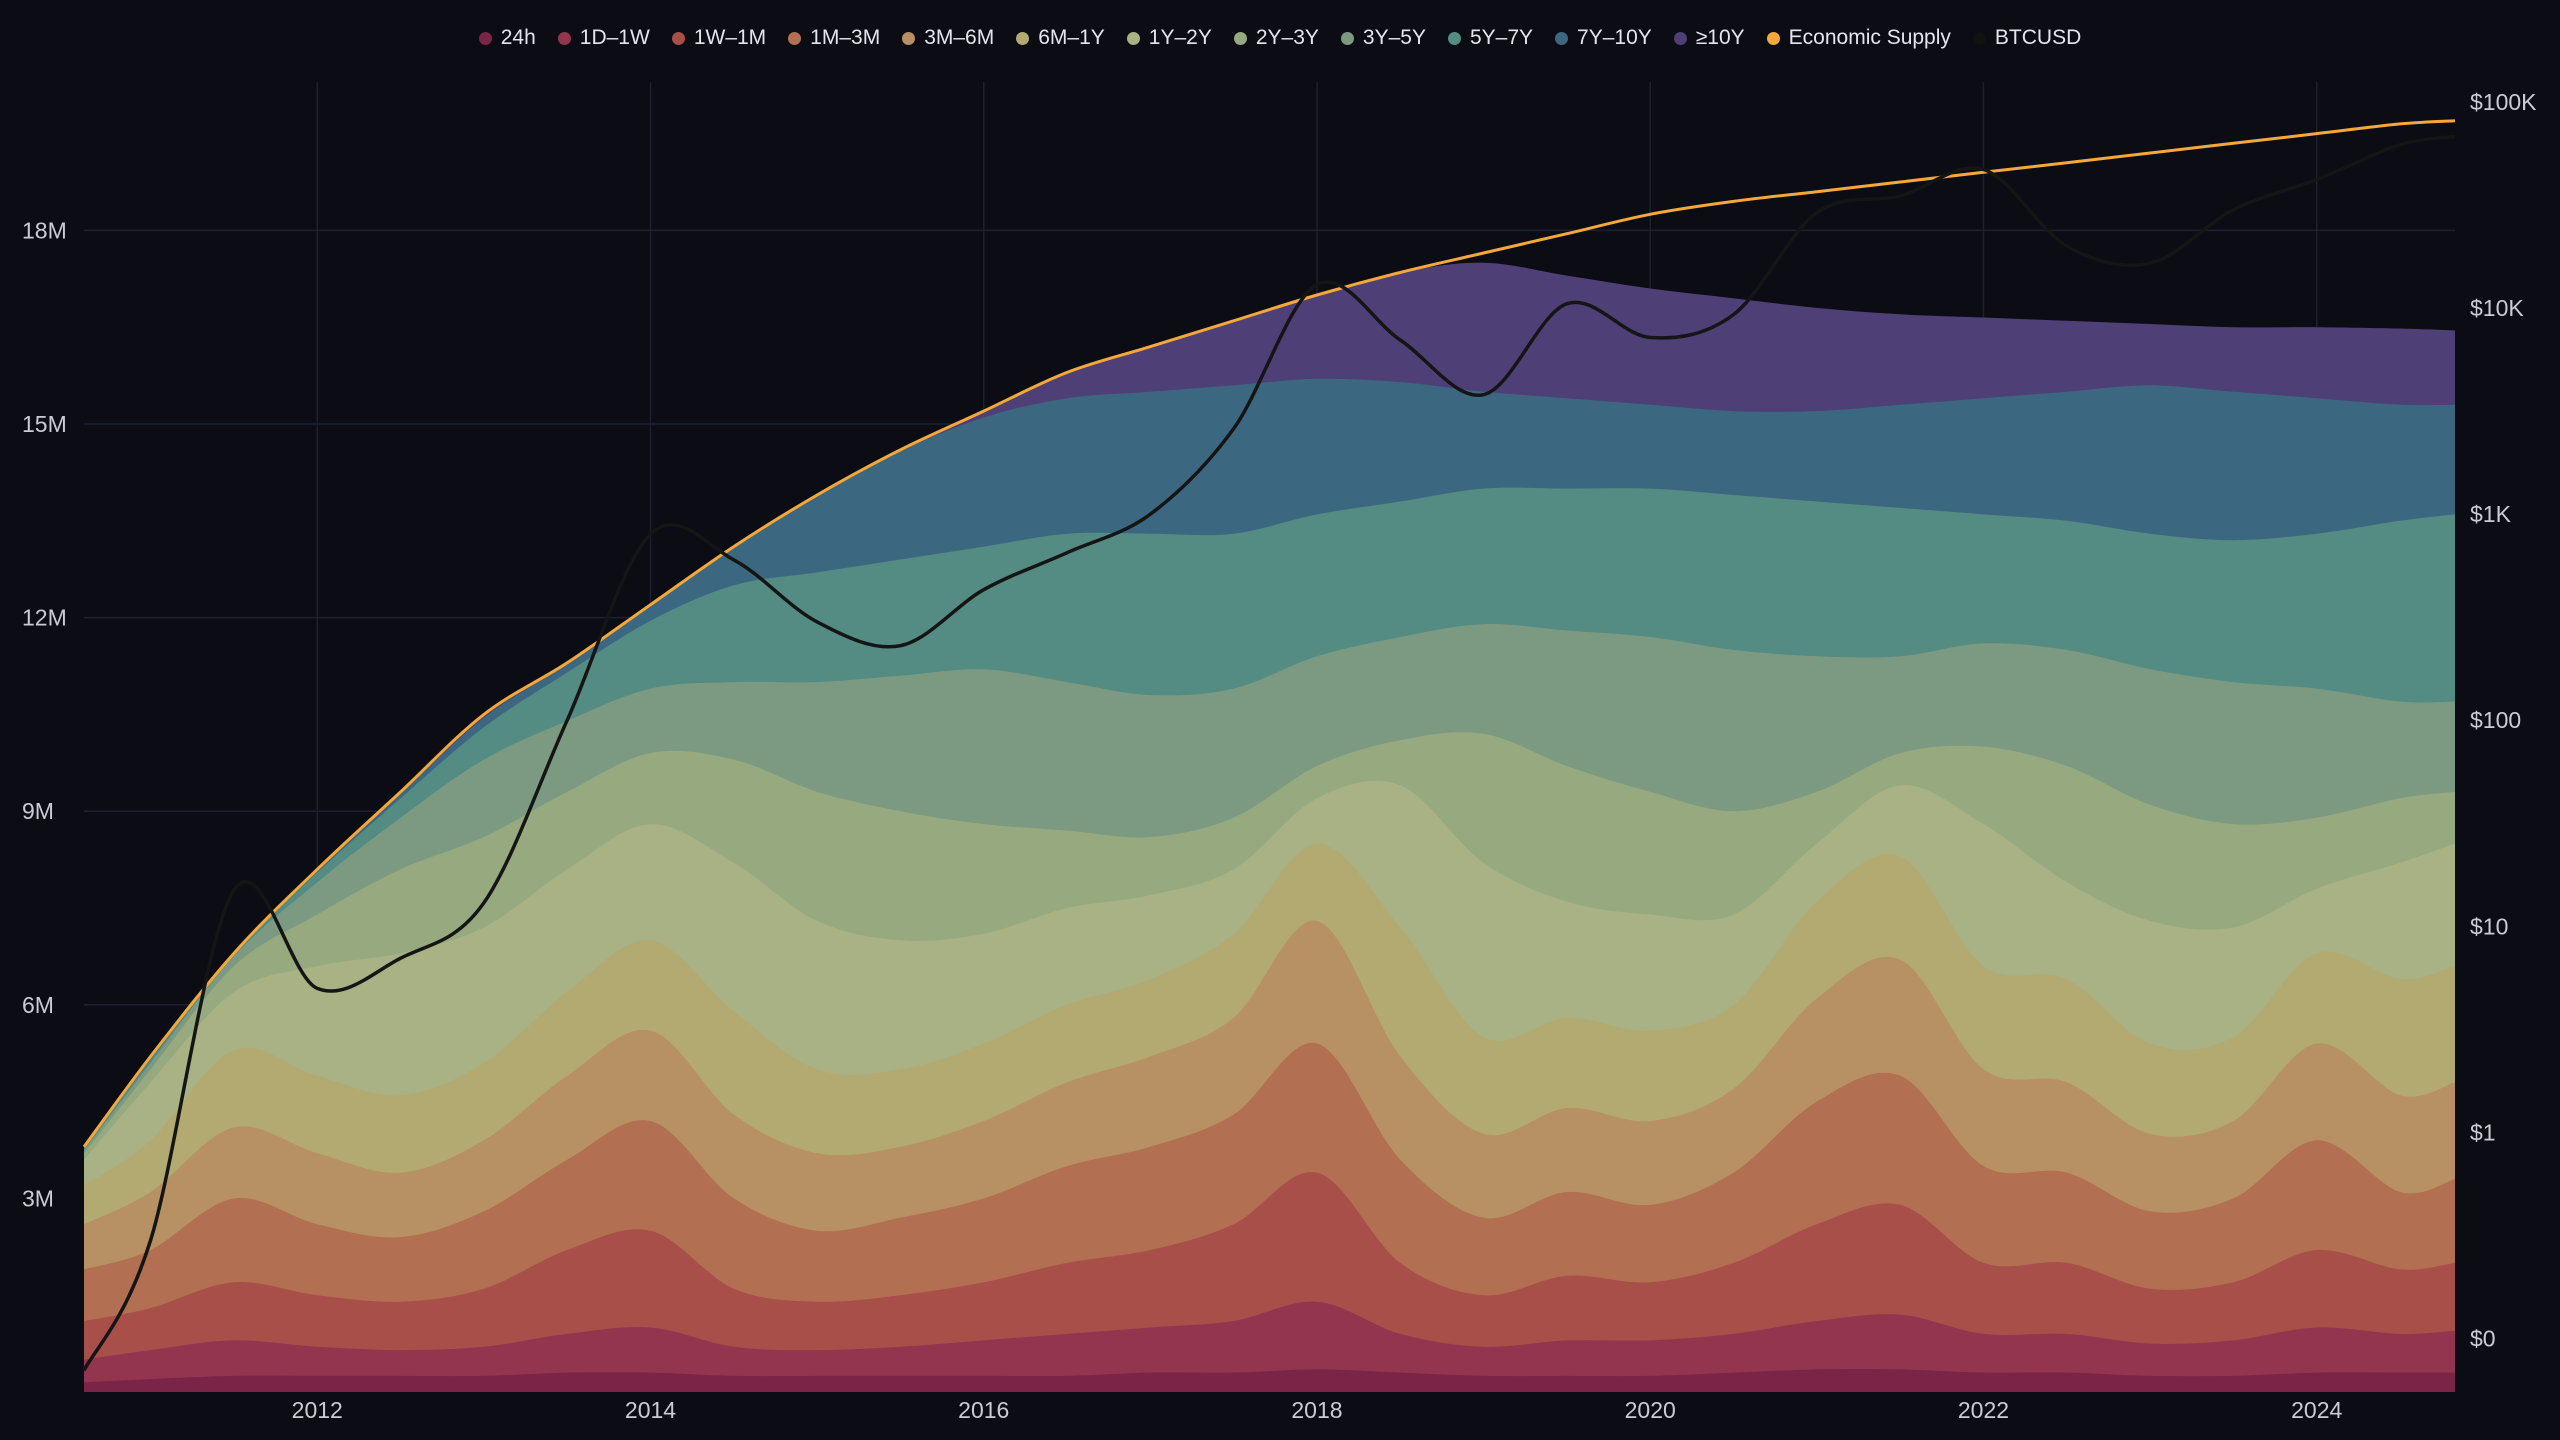 The height and width of the screenshot is (1440, 2560). I want to click on y-right-tick-label: $100, so click(2495, 720).